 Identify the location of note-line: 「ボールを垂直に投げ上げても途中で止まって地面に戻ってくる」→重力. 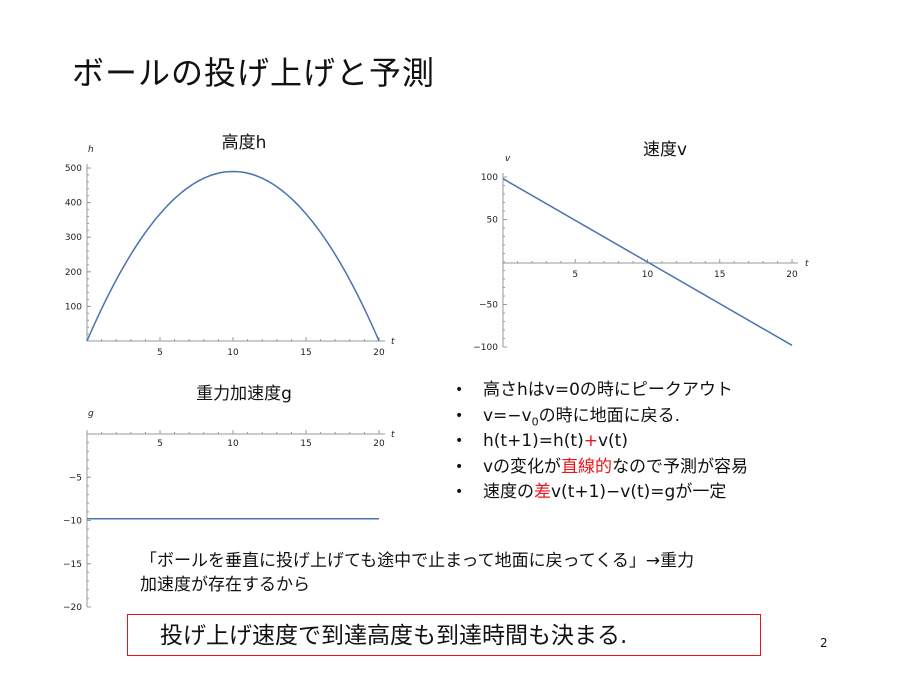
(417, 561).